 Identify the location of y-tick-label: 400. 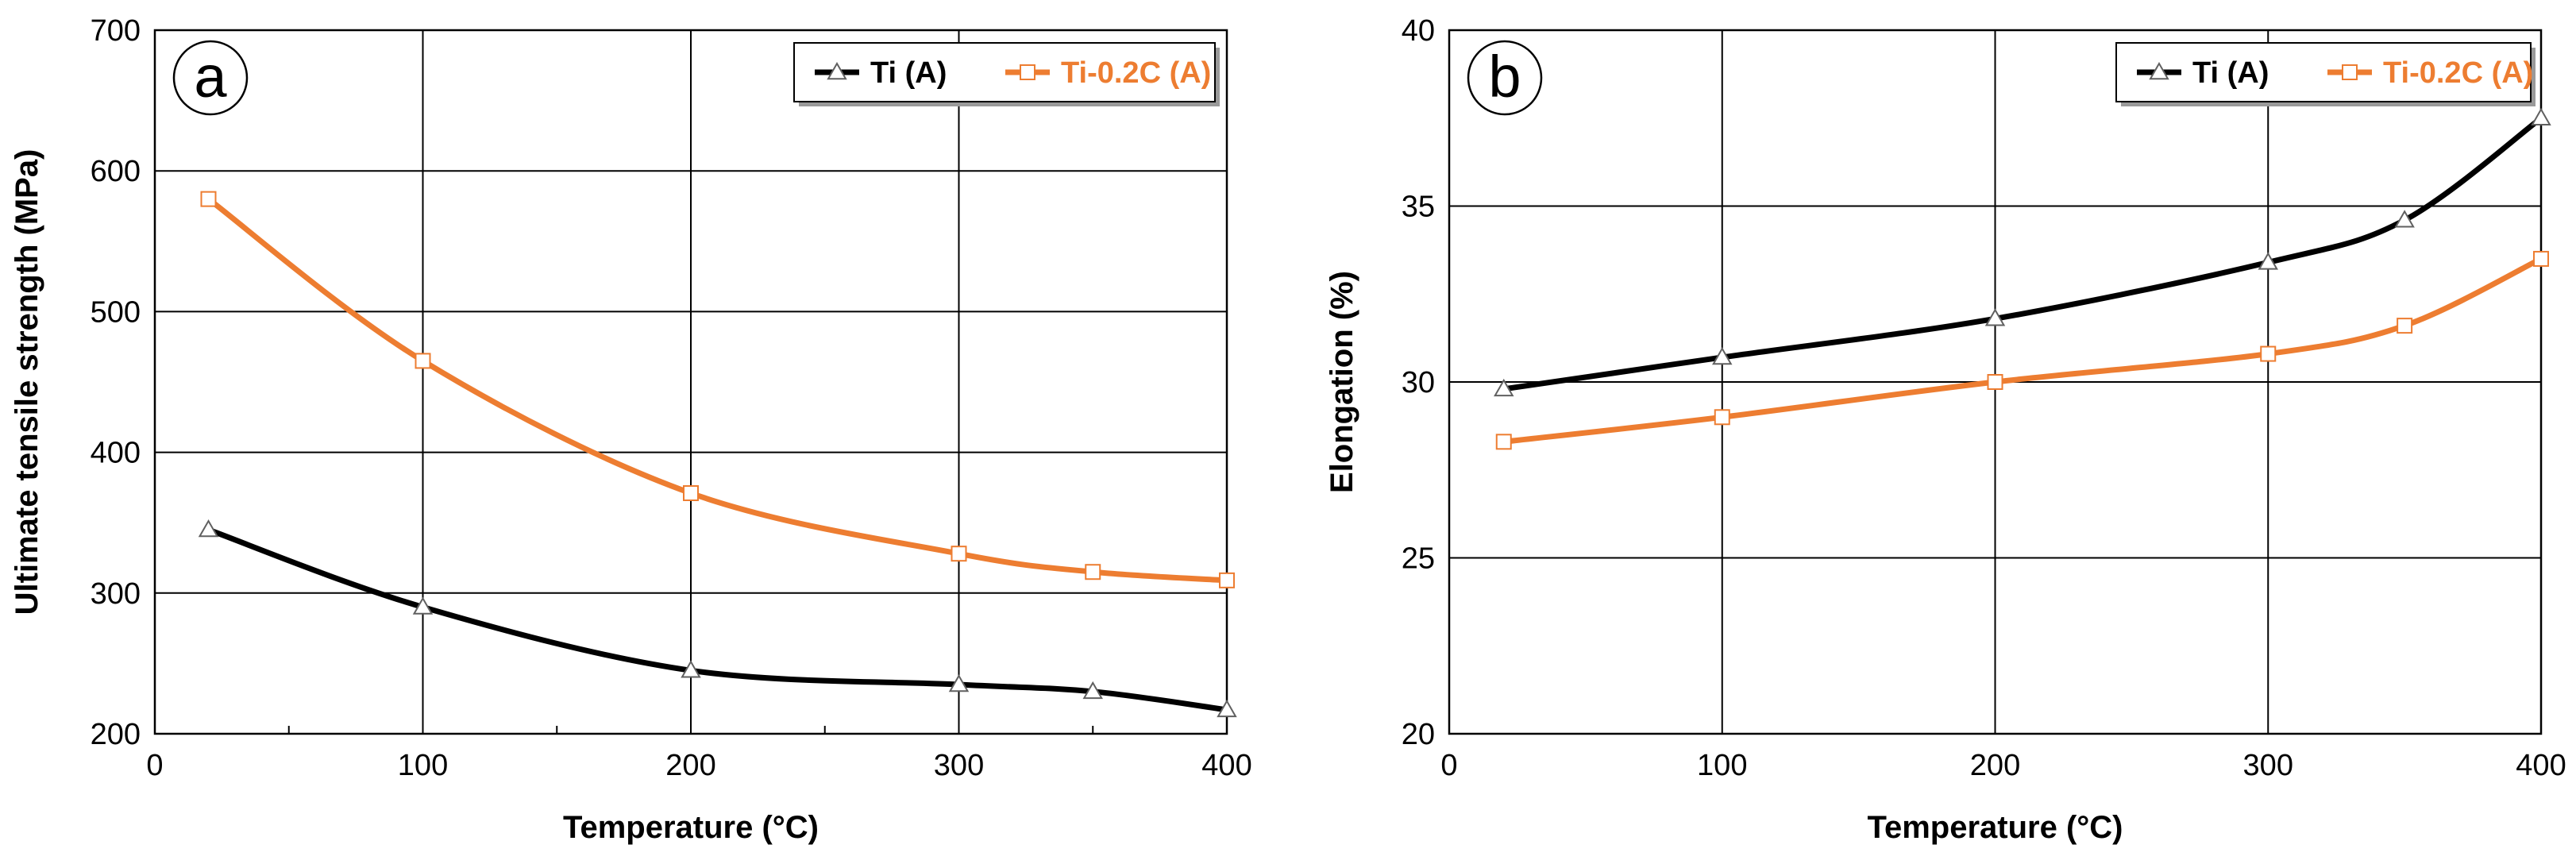
(116, 453).